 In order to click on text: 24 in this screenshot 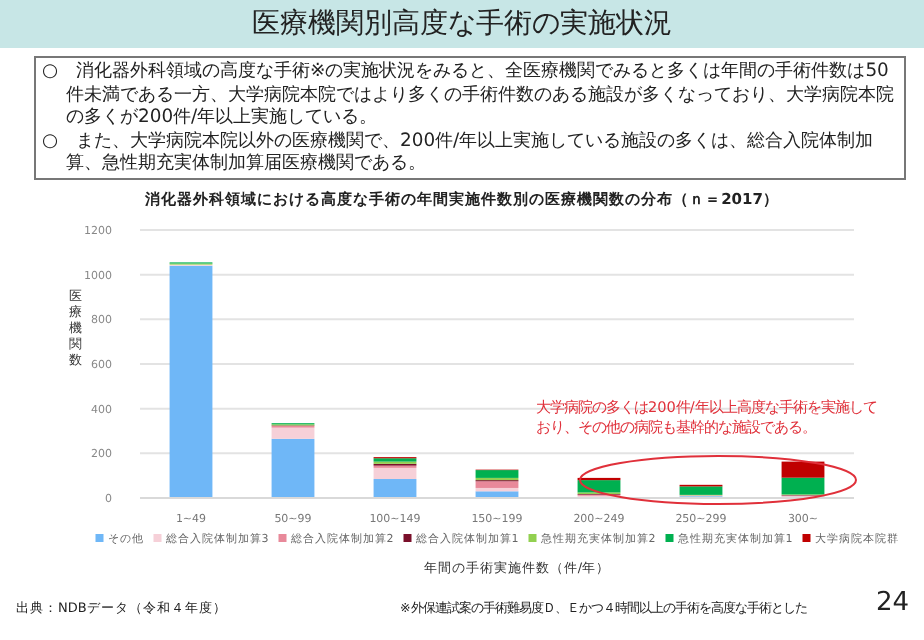, I will do `click(893, 603)`.